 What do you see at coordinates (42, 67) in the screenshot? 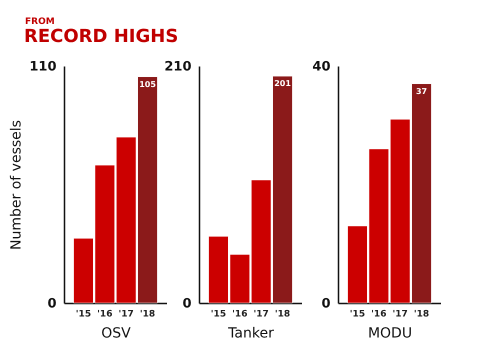
I see `y-tick-label: 110` at bounding box center [42, 67].